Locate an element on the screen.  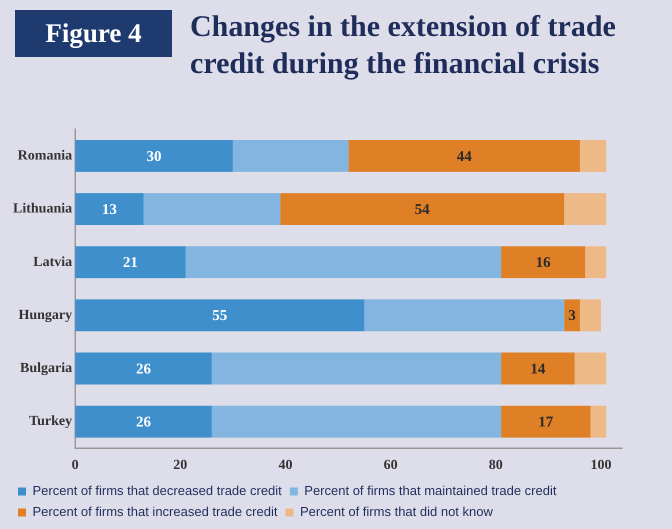
x-tick-label: 40 is located at coordinates (285, 466).